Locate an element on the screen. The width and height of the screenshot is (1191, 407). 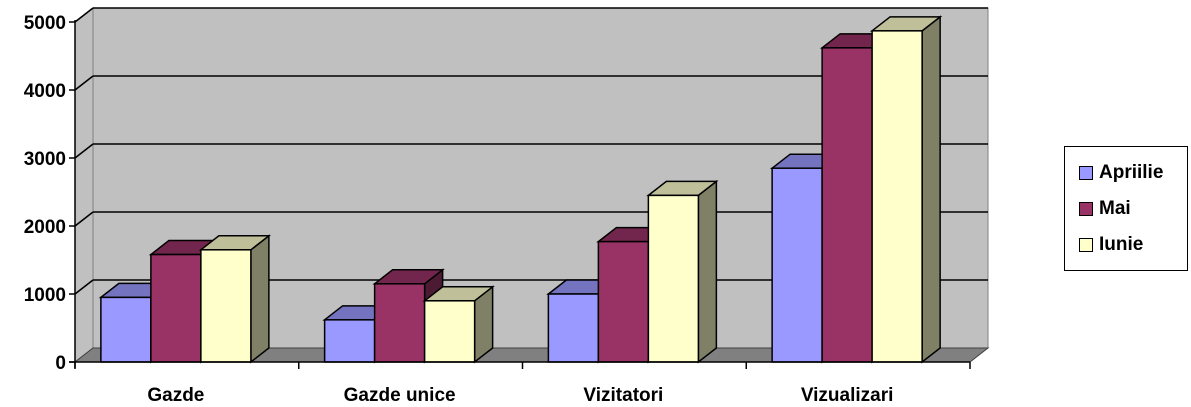
y-tick-label: 2000 is located at coordinates (45, 227).